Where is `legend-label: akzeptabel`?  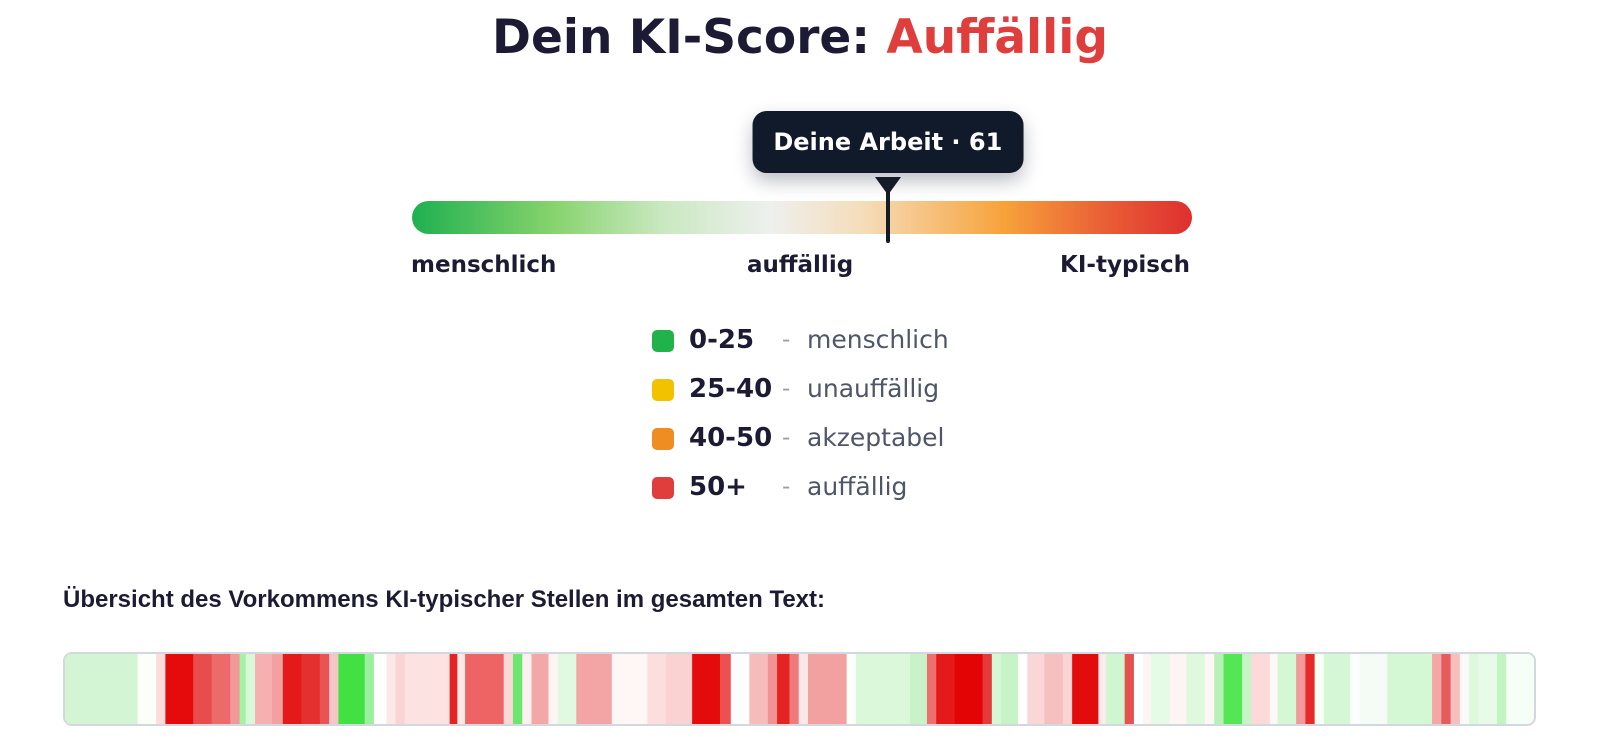
legend-label: akzeptabel is located at coordinates (876, 437).